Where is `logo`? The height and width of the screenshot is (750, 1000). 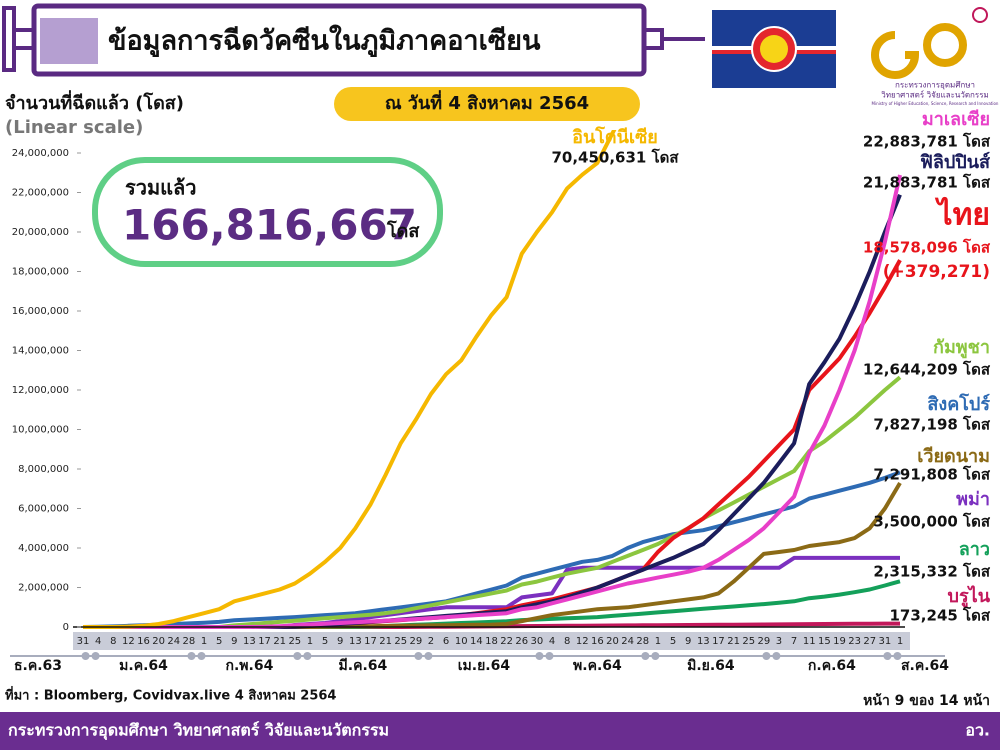
logo is located at coordinates (929, 43).